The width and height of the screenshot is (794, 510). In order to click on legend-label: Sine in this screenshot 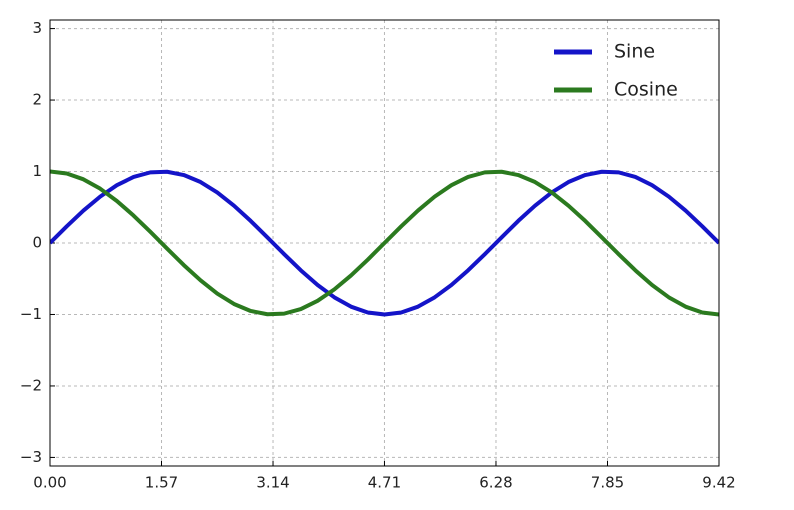, I will do `click(634, 52)`.